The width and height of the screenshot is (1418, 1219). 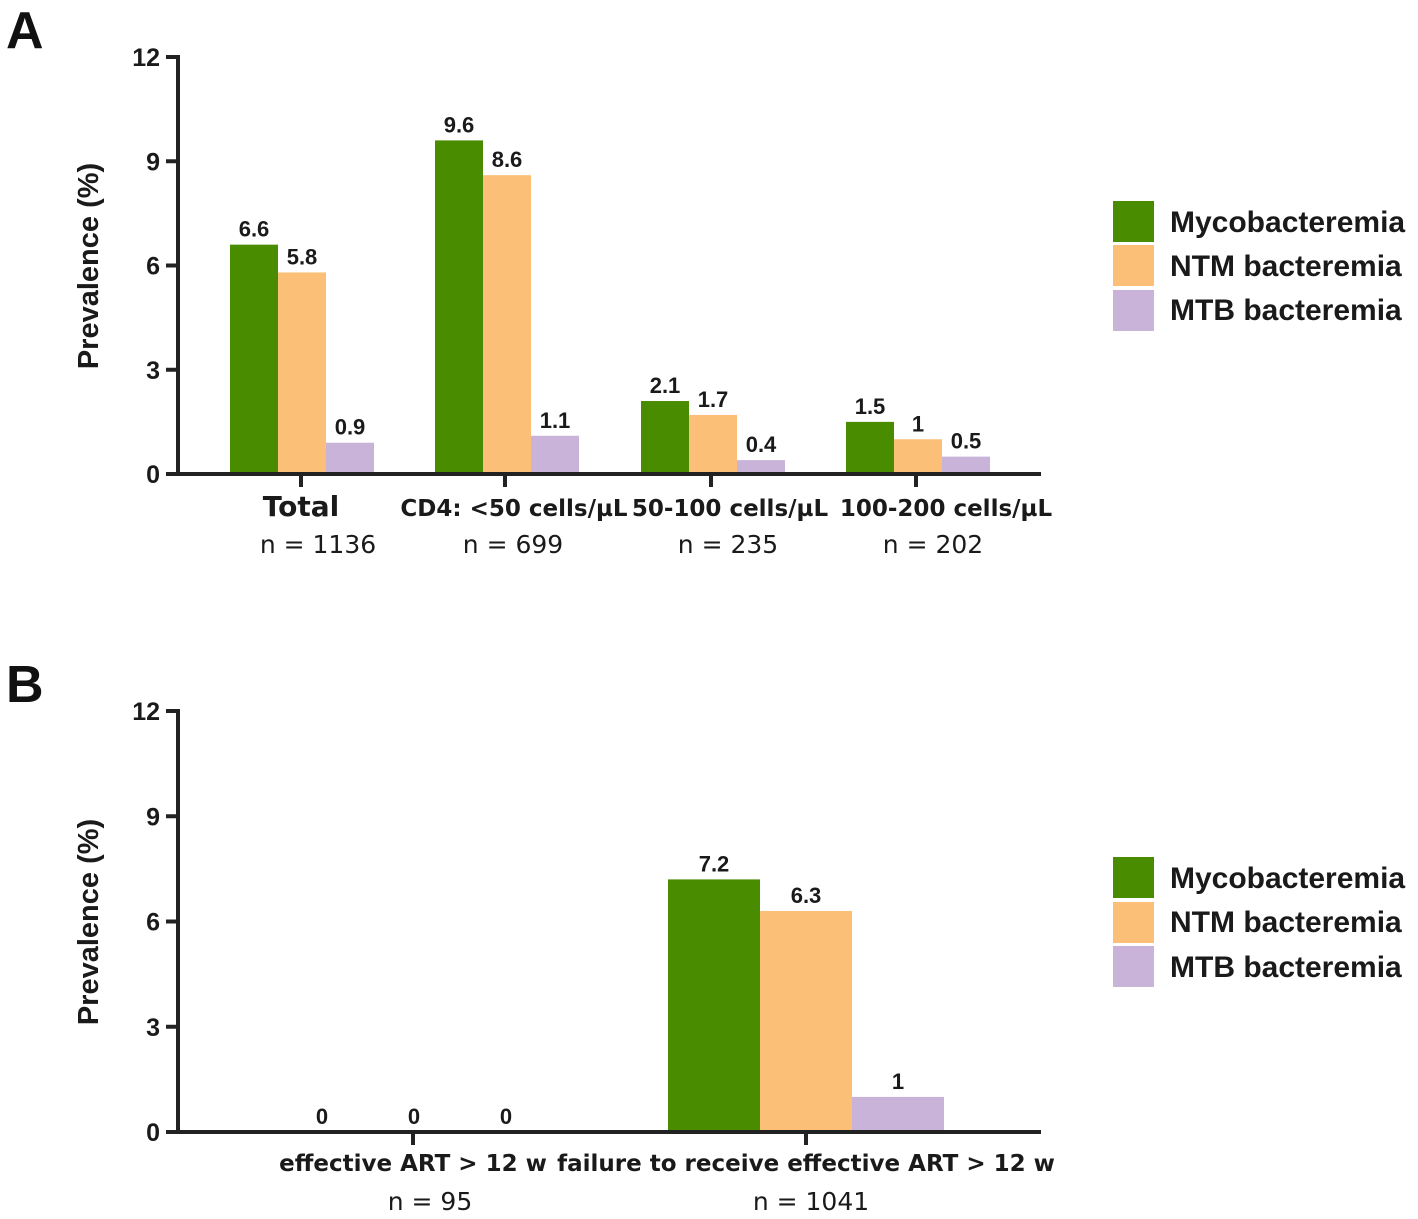 What do you see at coordinates (25, 31) in the screenshot?
I see `panel-a-letter: A` at bounding box center [25, 31].